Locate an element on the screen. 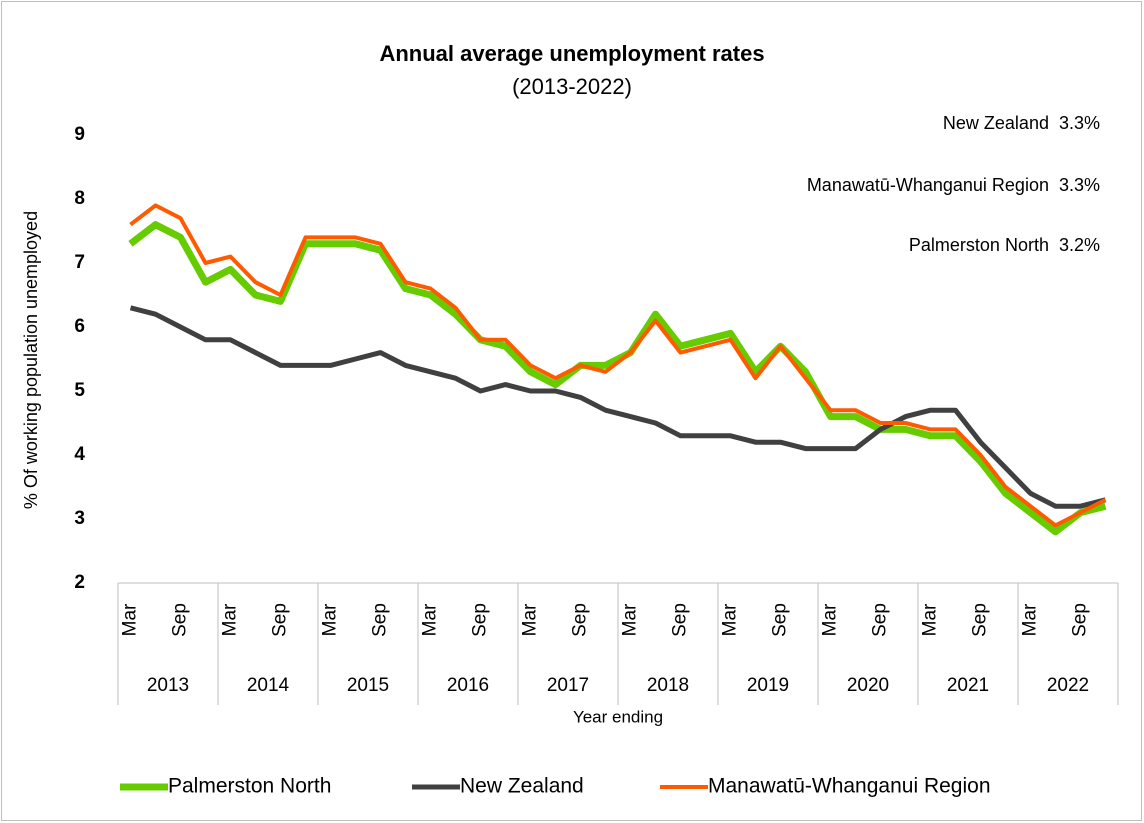  annotation: Manawatū-Whanganui Region 3.3% is located at coordinates (953, 185).